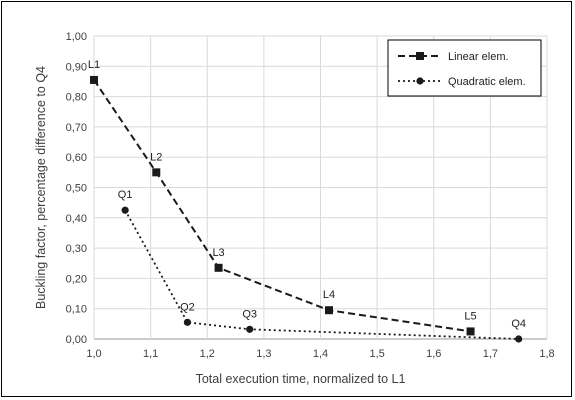 The image size is (575, 400). What do you see at coordinates (76, 310) in the screenshot?
I see `y-tick-label: 0,10` at bounding box center [76, 310].